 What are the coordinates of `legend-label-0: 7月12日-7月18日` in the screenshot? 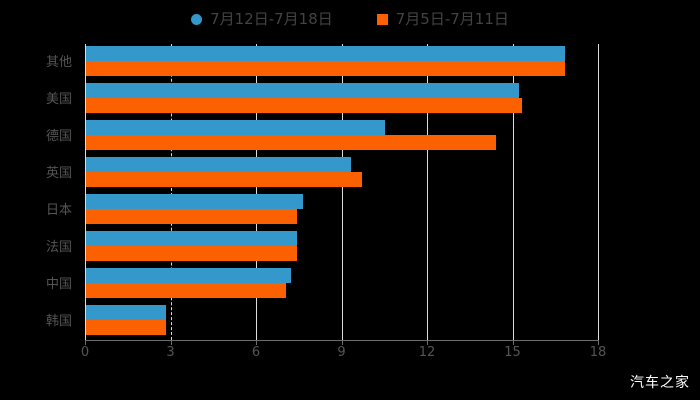 It's located at (271, 19).